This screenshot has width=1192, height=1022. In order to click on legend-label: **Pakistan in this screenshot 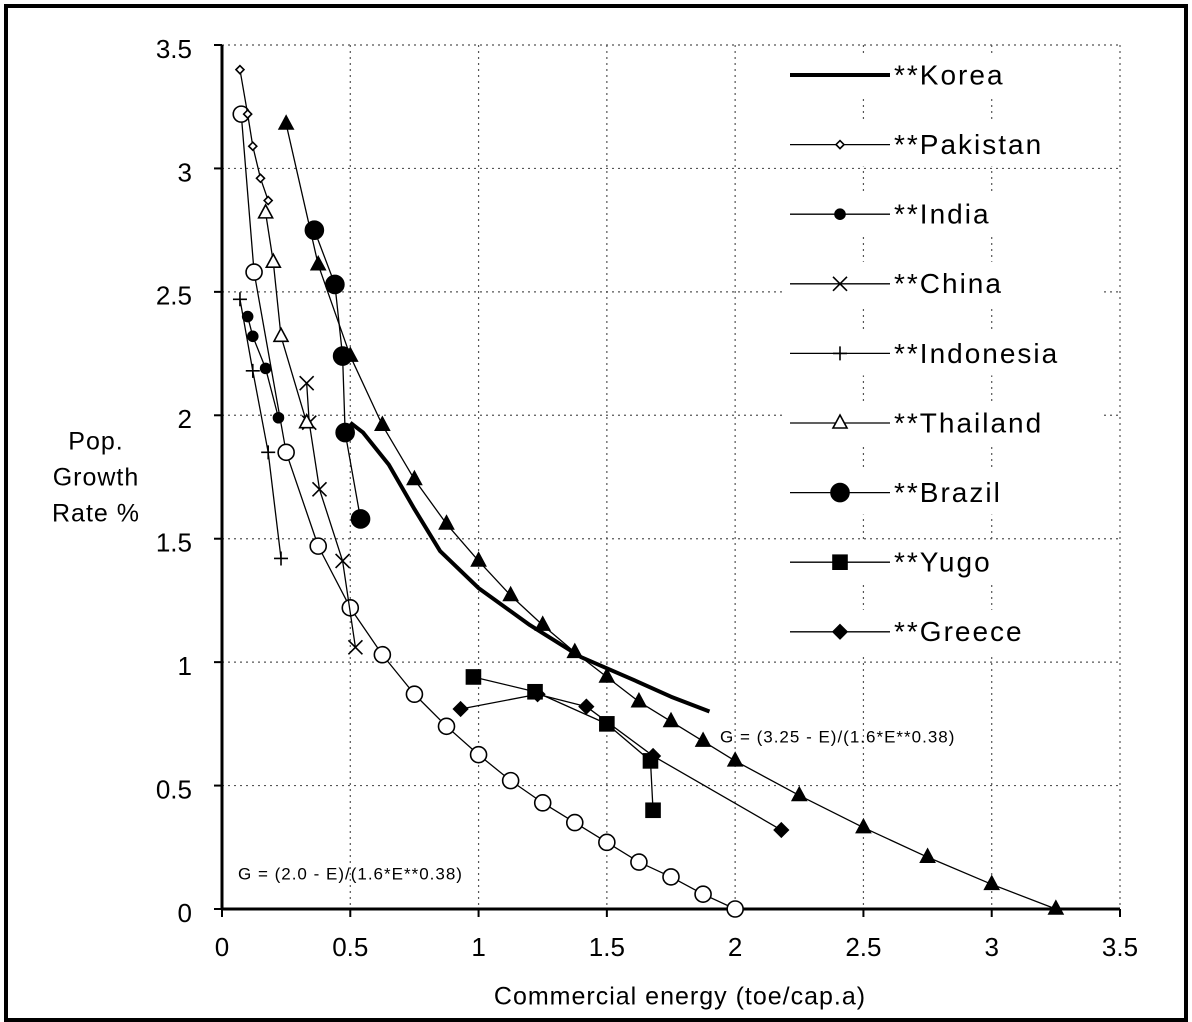, I will do `click(968, 144)`.